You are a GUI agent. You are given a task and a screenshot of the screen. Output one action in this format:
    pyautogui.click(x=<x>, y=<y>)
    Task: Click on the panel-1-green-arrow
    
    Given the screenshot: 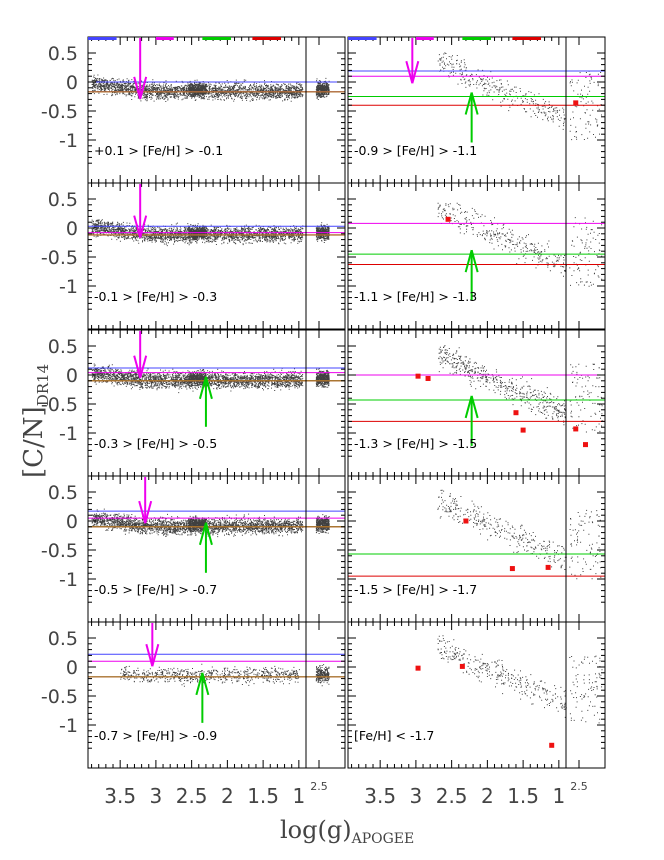 What is the action you would take?
    pyautogui.click(x=471, y=117)
    